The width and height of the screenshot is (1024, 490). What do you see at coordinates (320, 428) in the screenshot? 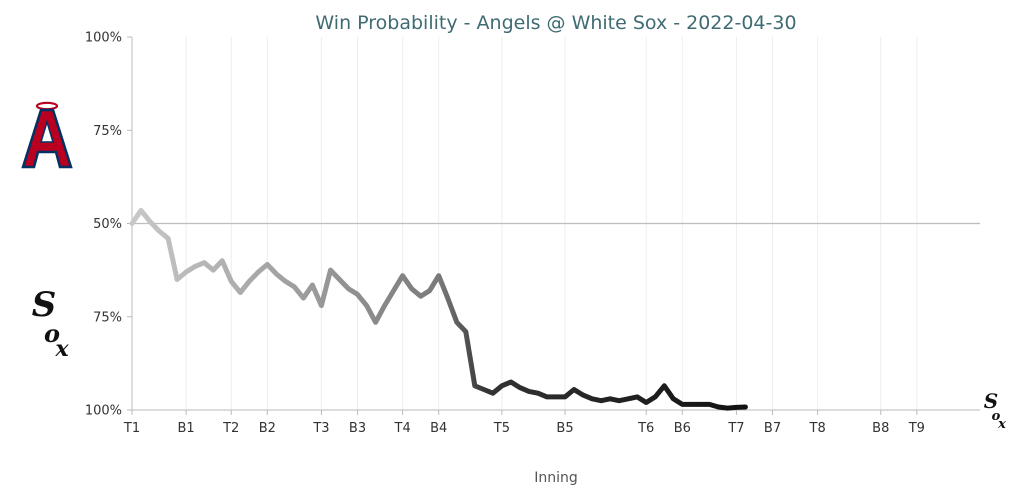
I see `x-tick-label-4: T3` at bounding box center [320, 428].